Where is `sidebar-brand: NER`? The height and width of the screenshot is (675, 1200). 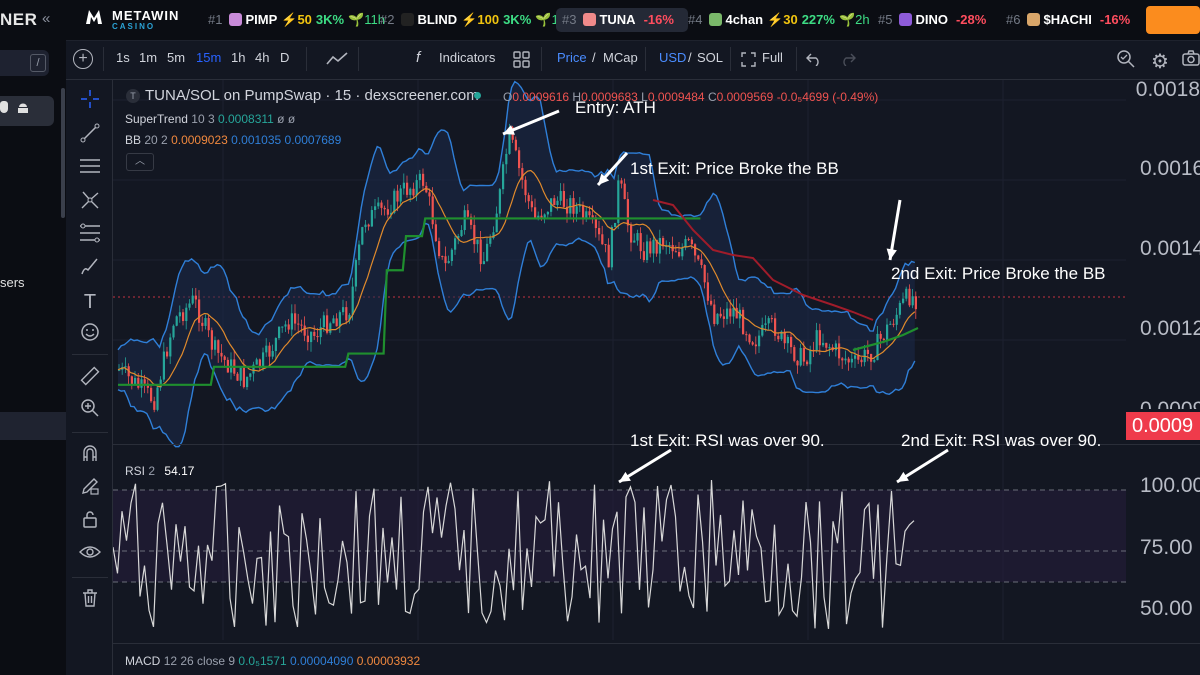 sidebar-brand: NER is located at coordinates (19, 19).